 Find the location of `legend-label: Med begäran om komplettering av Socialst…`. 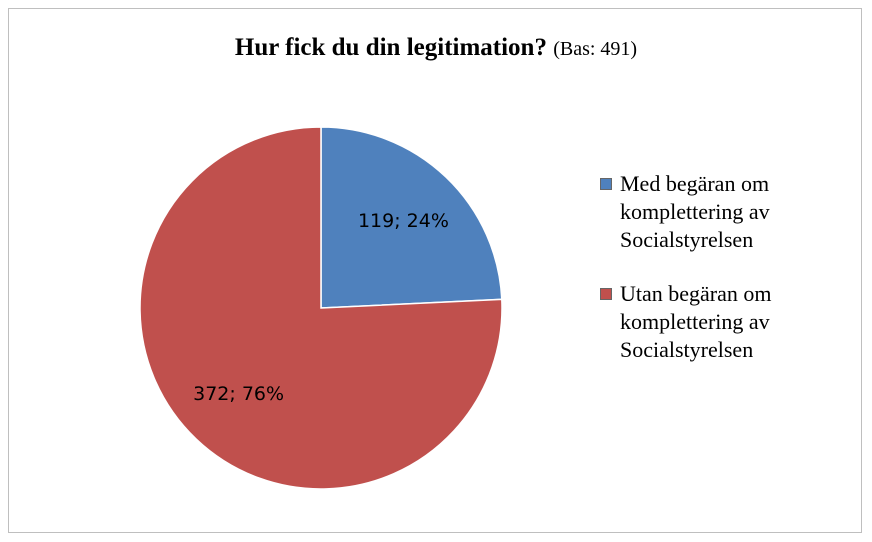

legend-label: Med begäran om komplettering av Socialst… is located at coordinates (695, 211).